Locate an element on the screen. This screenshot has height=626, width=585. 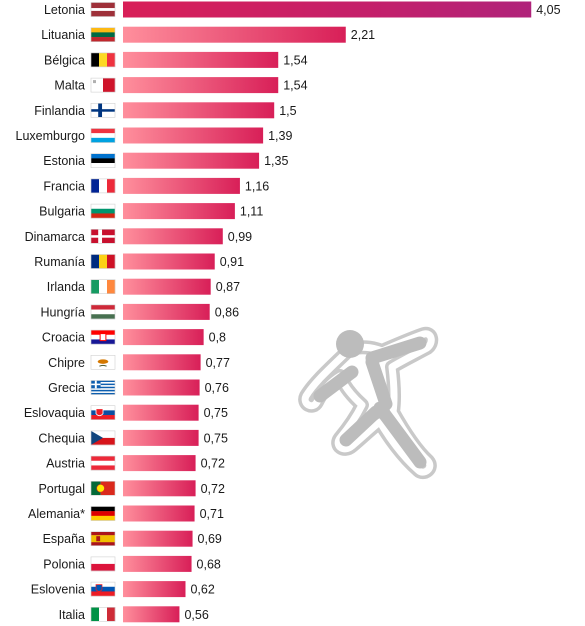
category-label: Polonia is located at coordinates (64, 564).